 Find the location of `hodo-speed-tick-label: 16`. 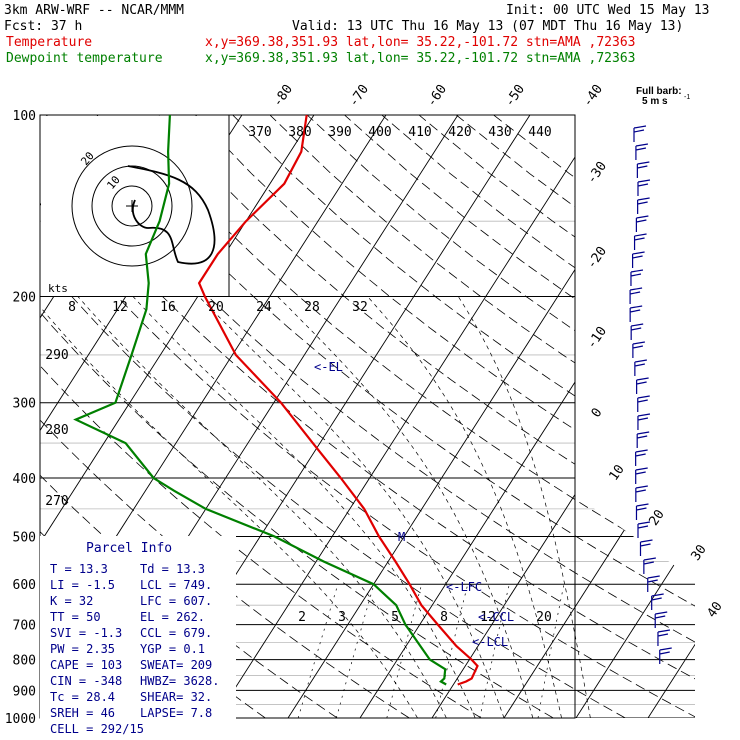

hodo-speed-tick-label: 16 is located at coordinates (168, 307).